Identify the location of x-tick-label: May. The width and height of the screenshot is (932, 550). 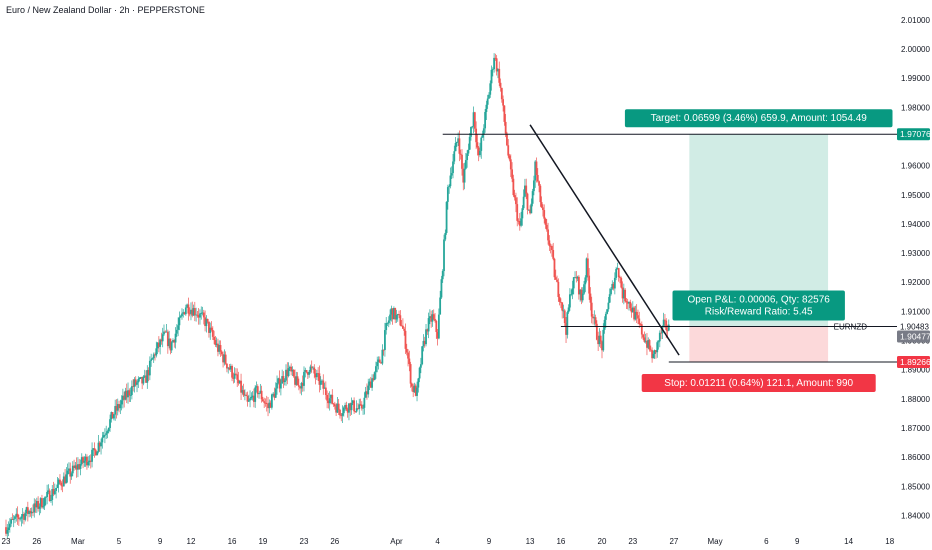
(714, 541).